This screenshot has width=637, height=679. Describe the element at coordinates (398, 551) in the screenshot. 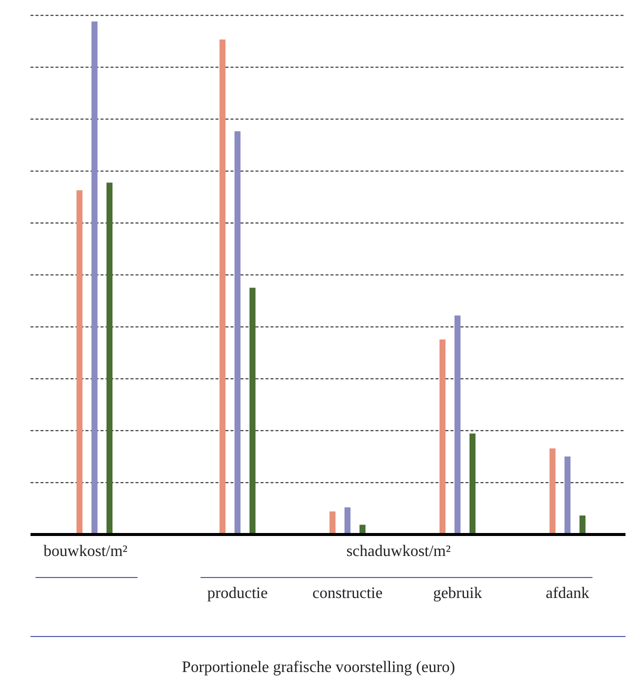

I see `text: schaduwkost/m²` at that location.